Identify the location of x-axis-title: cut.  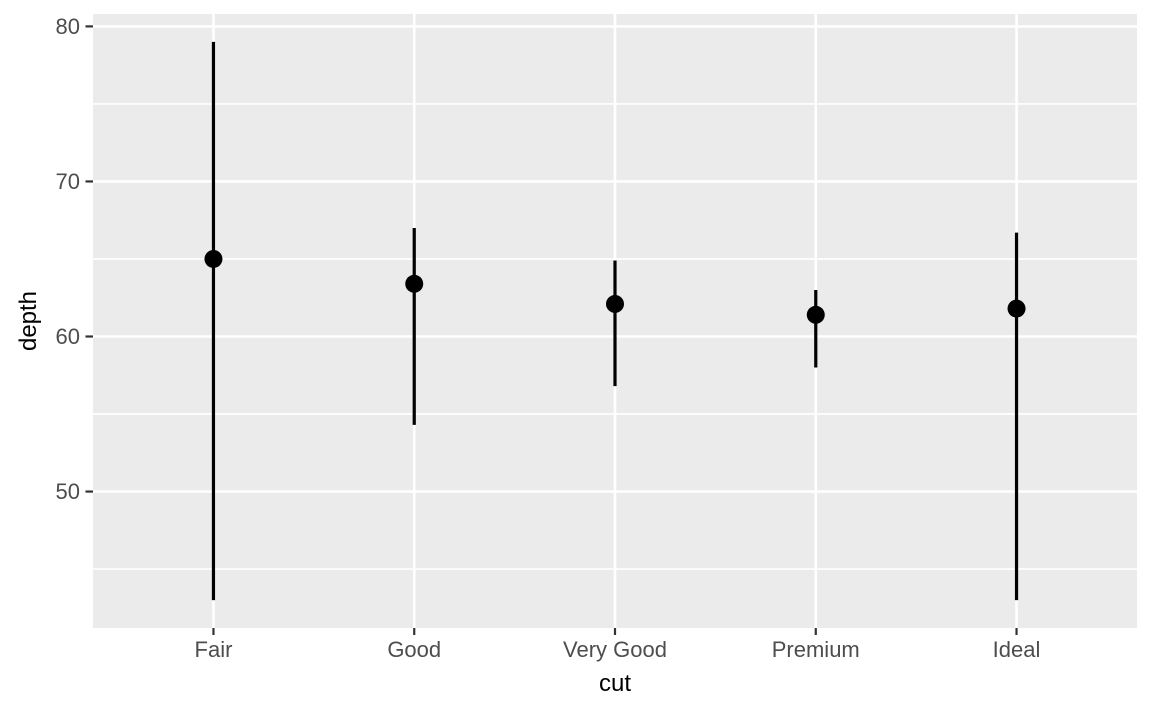
(615, 683).